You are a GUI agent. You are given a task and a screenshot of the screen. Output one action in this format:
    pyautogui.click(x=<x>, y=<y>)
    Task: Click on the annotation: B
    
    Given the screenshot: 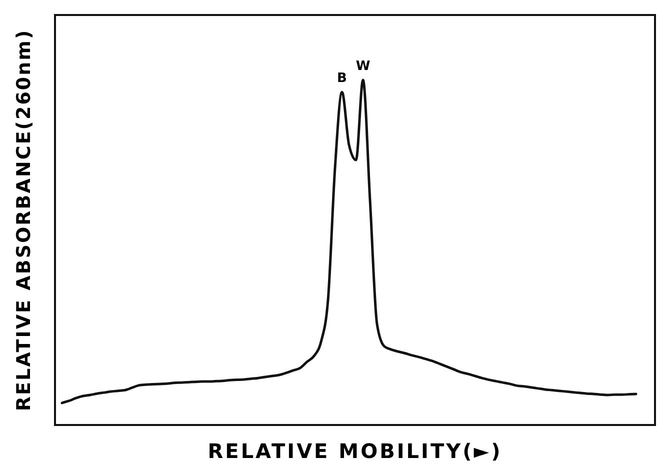 What is the action you would take?
    pyautogui.click(x=342, y=78)
    